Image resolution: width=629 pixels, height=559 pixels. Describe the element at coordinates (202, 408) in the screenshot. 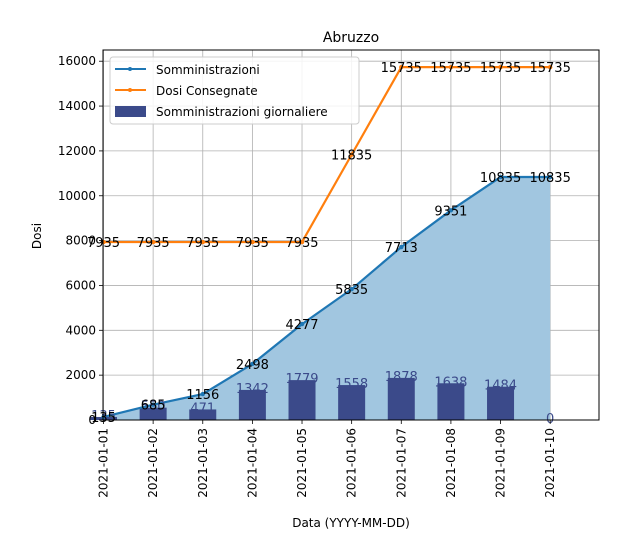

I see `label-giornaliere-2021-01-03: 471` at that location.